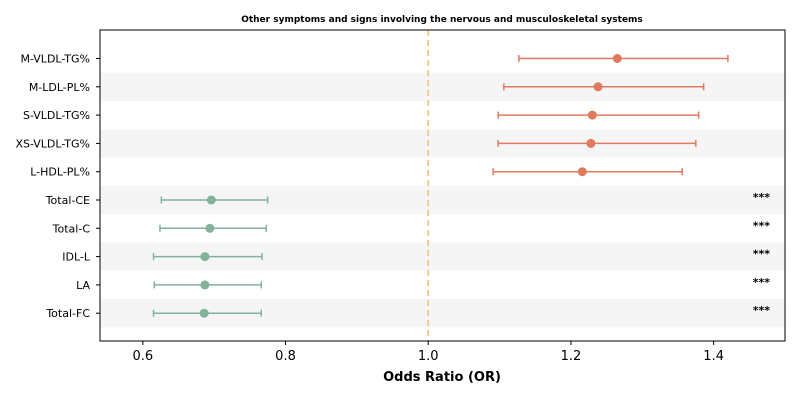 The height and width of the screenshot is (400, 800). I want to click on x-tick-label: 1.0, so click(428, 356).